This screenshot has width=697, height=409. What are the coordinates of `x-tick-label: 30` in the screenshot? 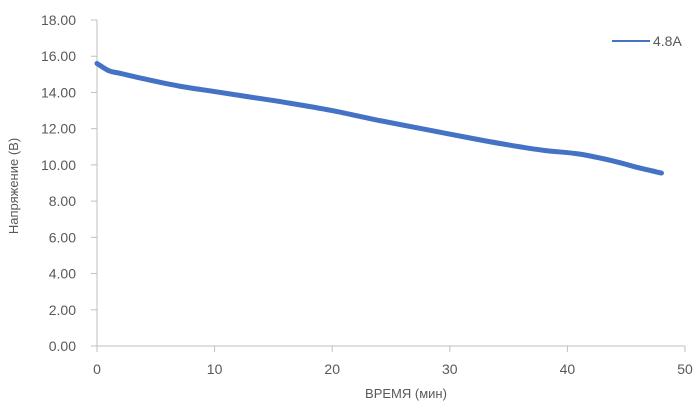 It's located at (450, 369).